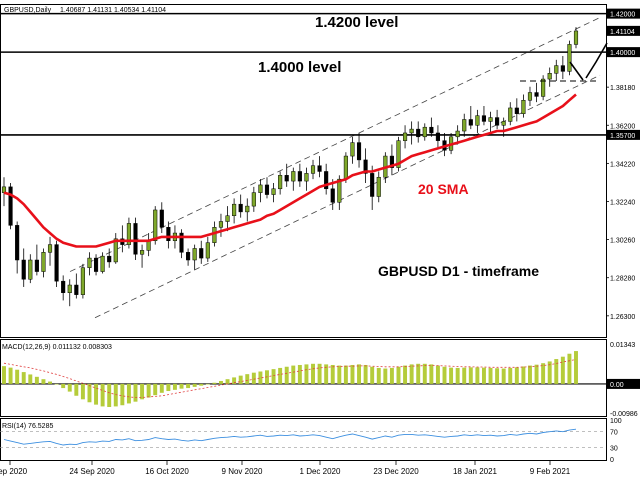 The height and width of the screenshot is (480, 640). I want to click on time-tick-label: 16 Oct 2020, so click(167, 471).